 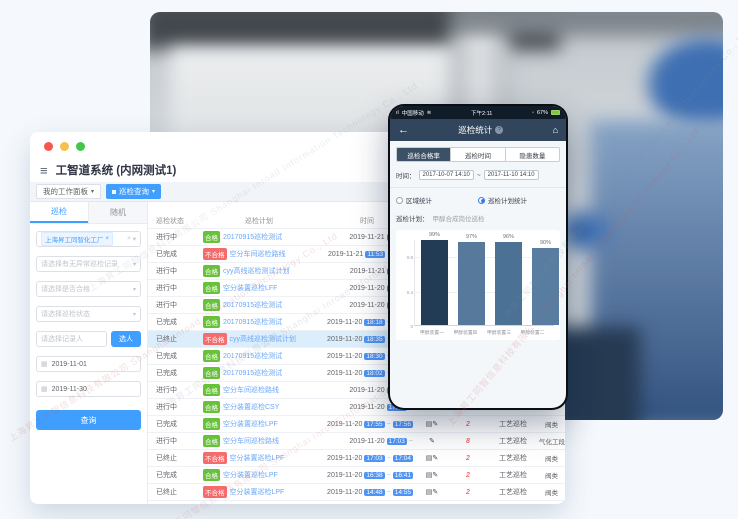 What do you see at coordinates (424, 154) in the screenshot?
I see `segment-tab-1: 巡检合格率` at bounding box center [424, 154].